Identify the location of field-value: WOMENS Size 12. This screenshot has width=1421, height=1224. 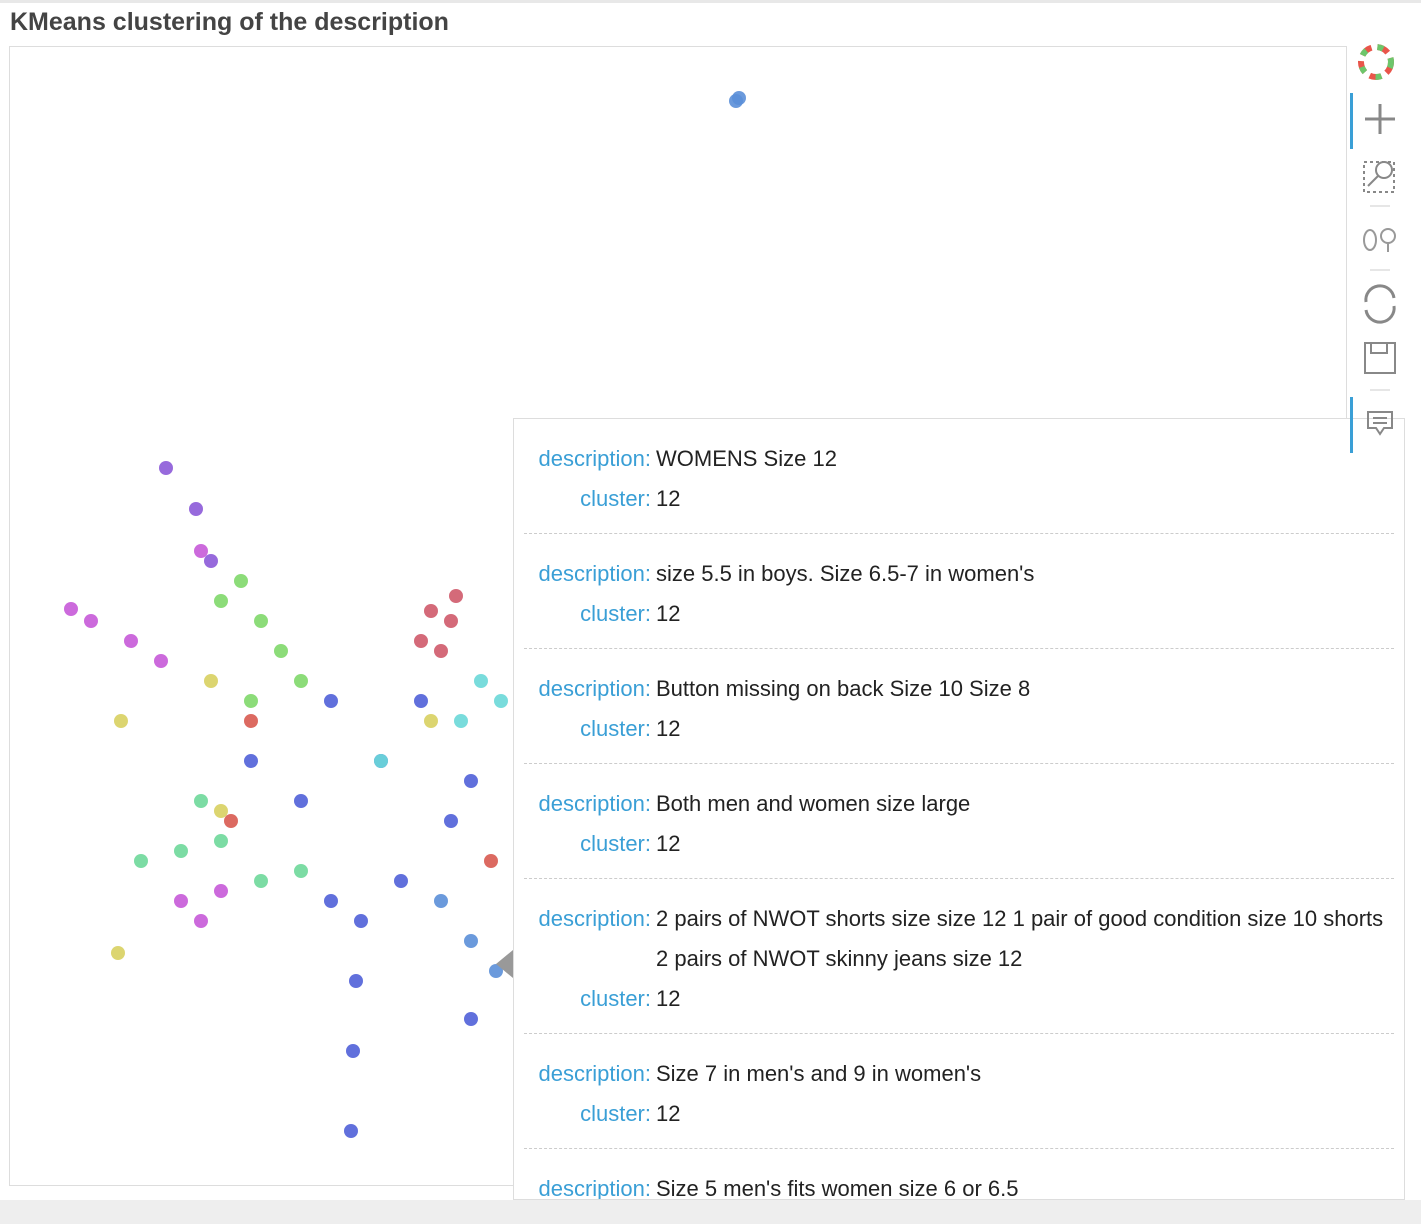
(746, 458).